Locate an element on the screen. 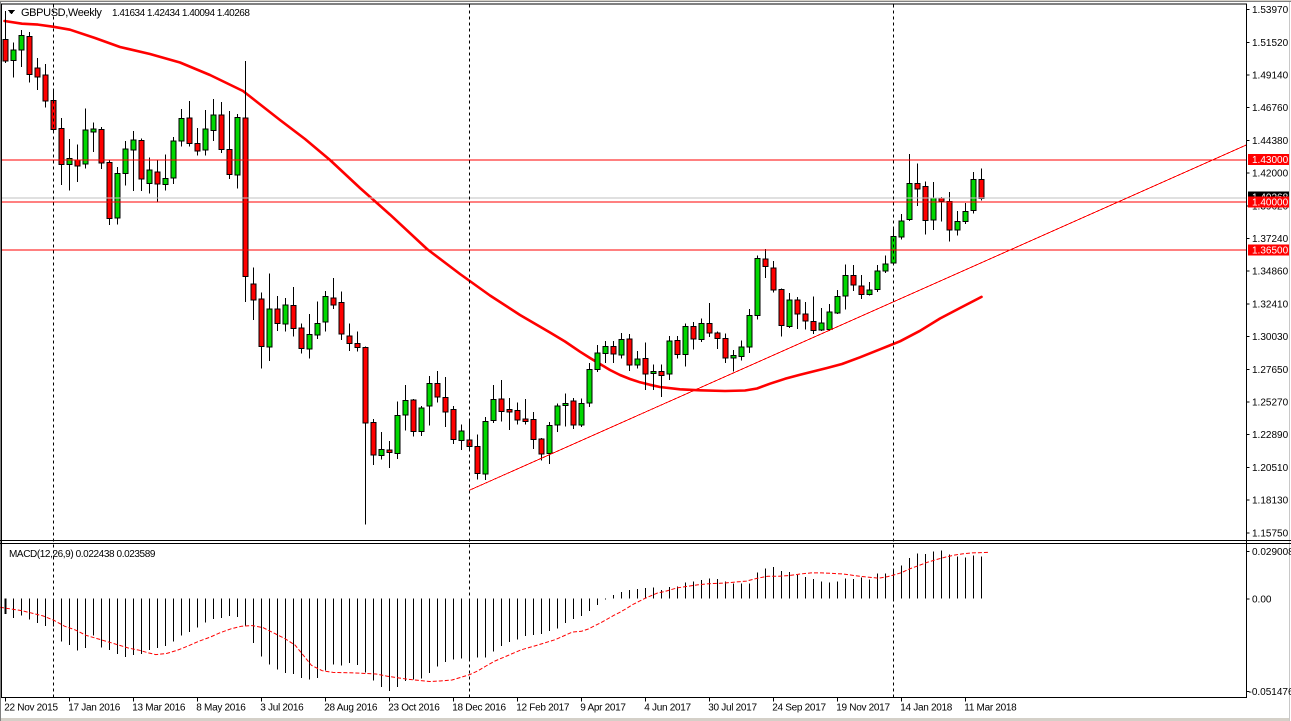  svg-text: 1.49140 is located at coordinates (1270, 76).